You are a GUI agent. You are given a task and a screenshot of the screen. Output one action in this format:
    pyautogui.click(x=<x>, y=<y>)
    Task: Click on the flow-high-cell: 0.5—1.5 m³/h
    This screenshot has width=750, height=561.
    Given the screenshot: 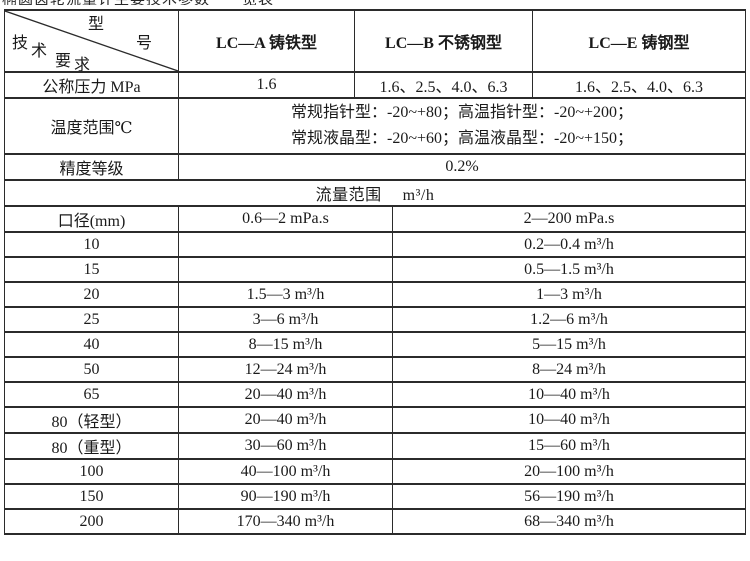 What is the action you would take?
    pyautogui.click(x=569, y=269)
    